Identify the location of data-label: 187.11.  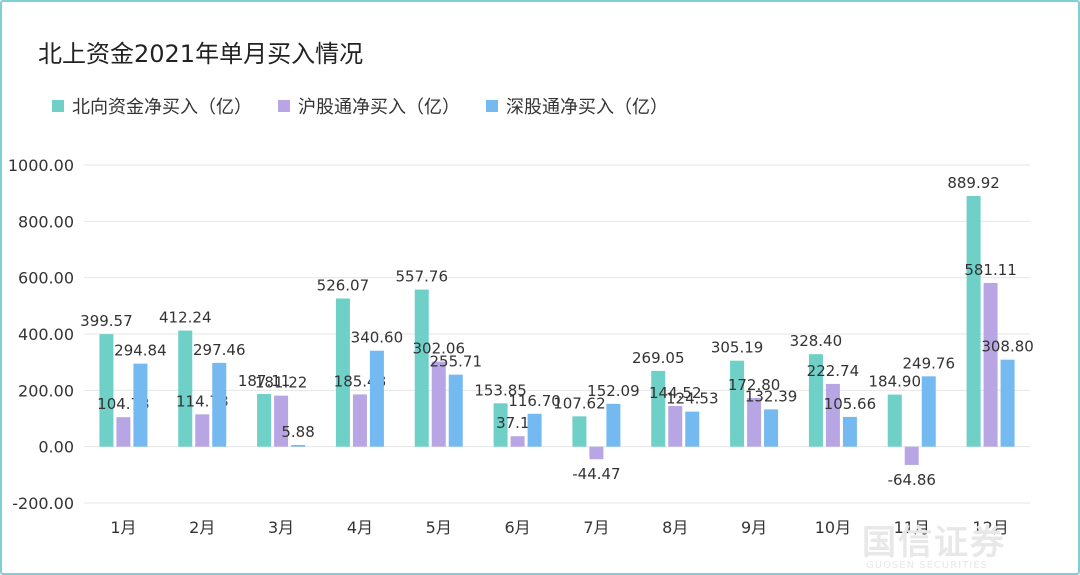
(264, 381).